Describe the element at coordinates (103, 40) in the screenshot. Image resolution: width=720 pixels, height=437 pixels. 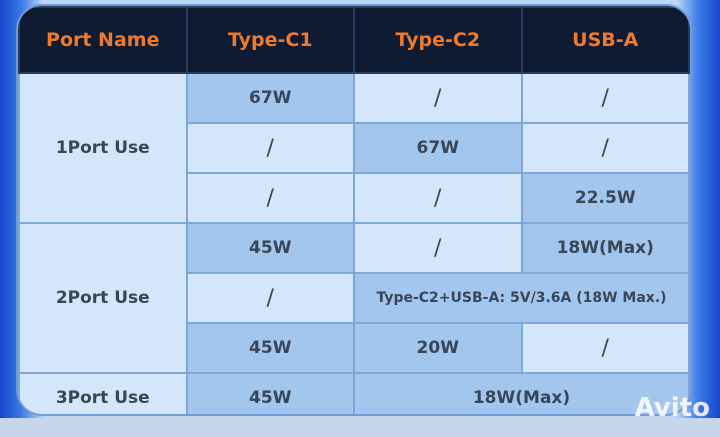
I see `header-port-name: Port Name` at that location.